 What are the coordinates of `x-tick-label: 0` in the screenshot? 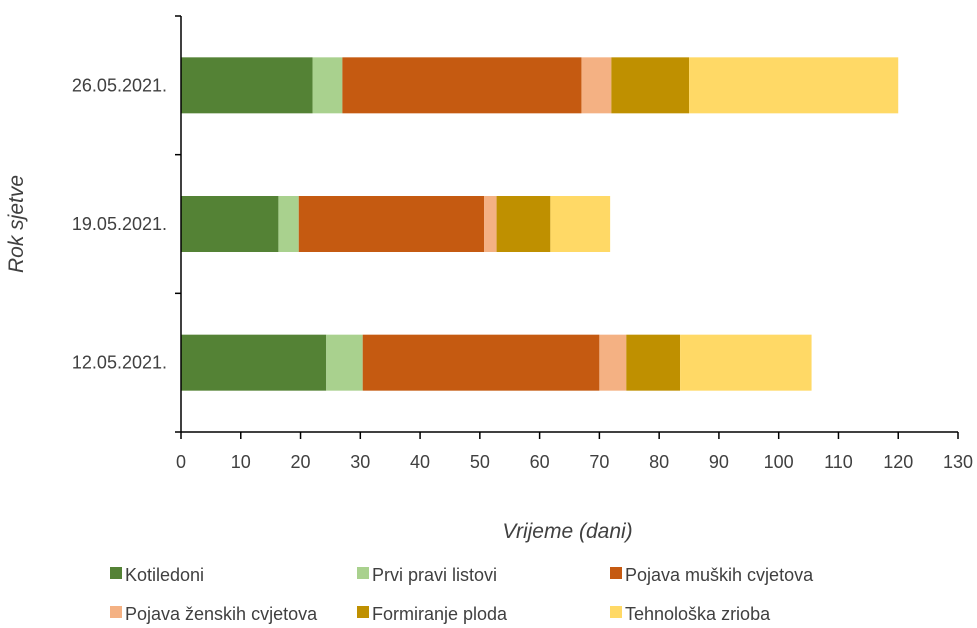 It's located at (181, 462).